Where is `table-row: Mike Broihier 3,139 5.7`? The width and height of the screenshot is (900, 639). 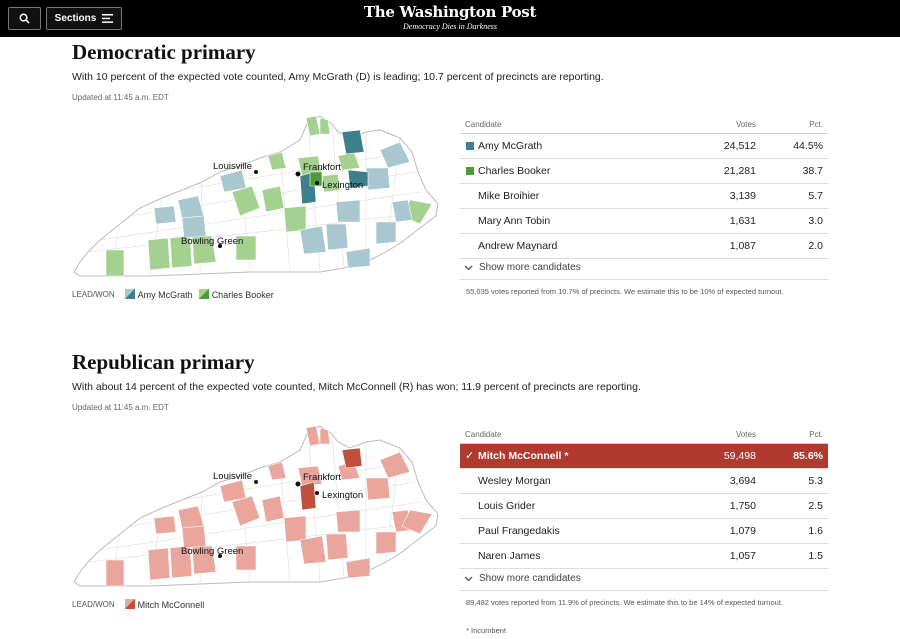
table-row: Mike Broihier 3,139 5.7 is located at coordinates (644, 196).